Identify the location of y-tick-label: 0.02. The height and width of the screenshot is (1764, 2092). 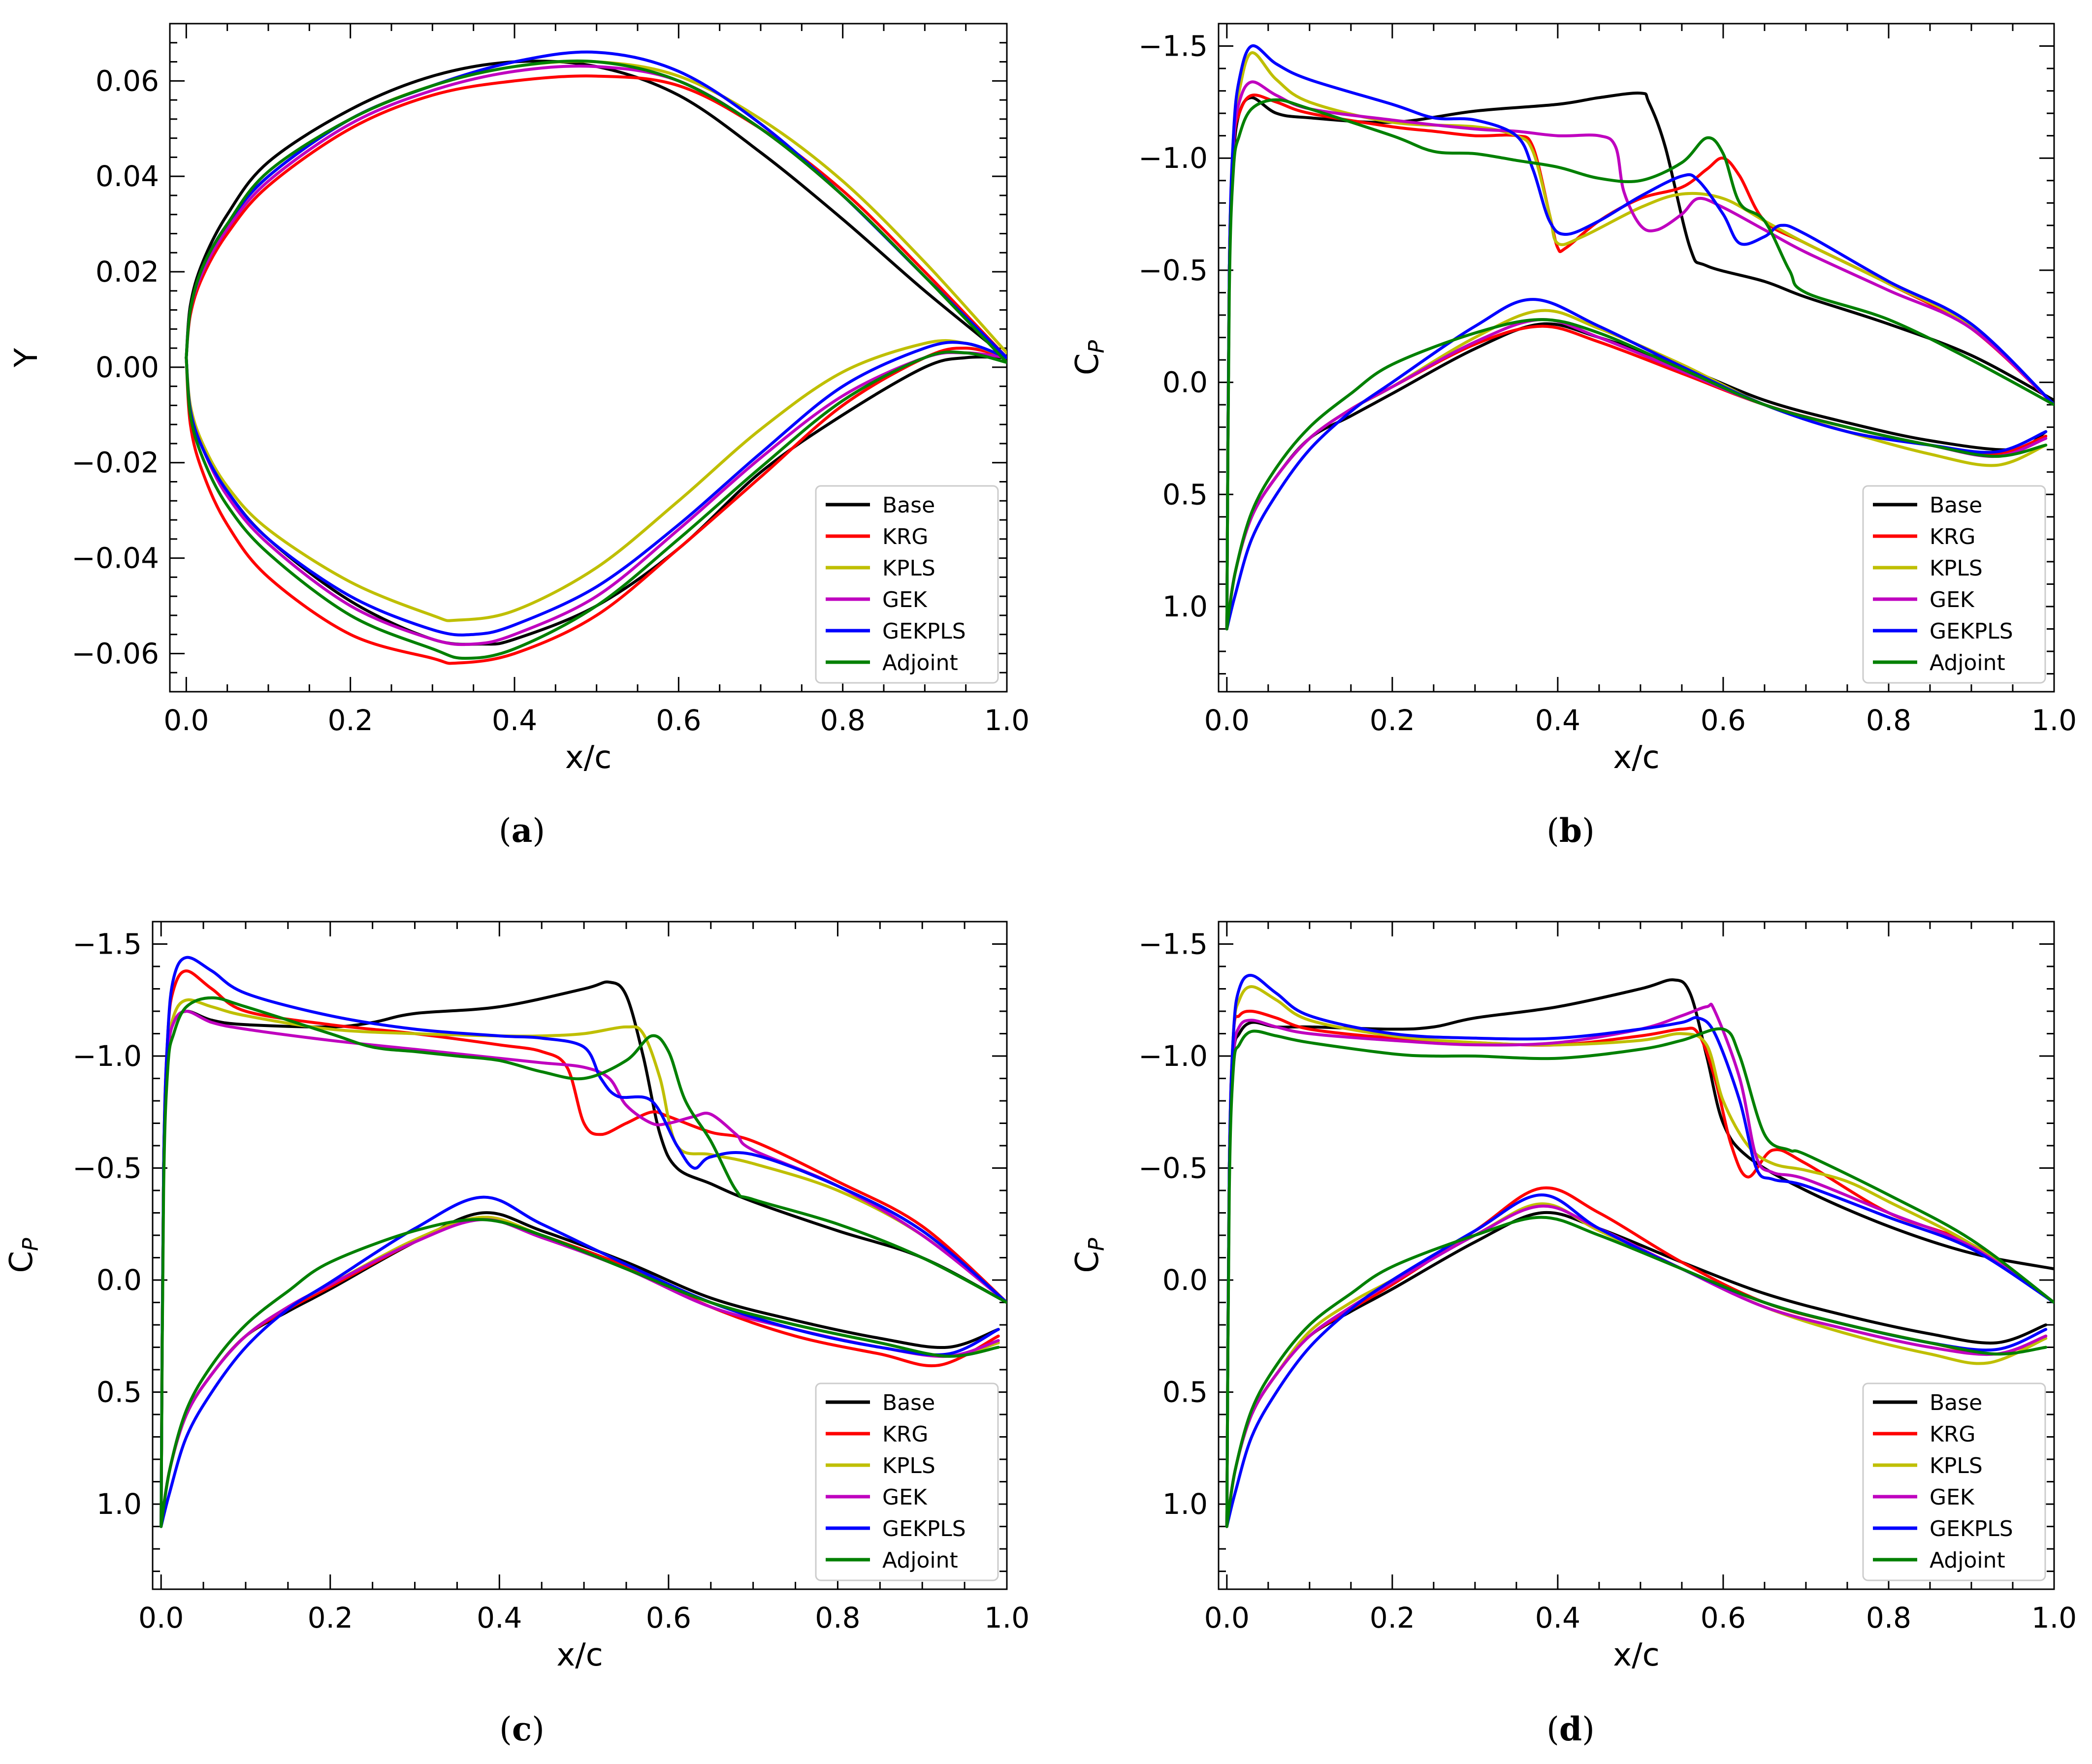
(128, 272).